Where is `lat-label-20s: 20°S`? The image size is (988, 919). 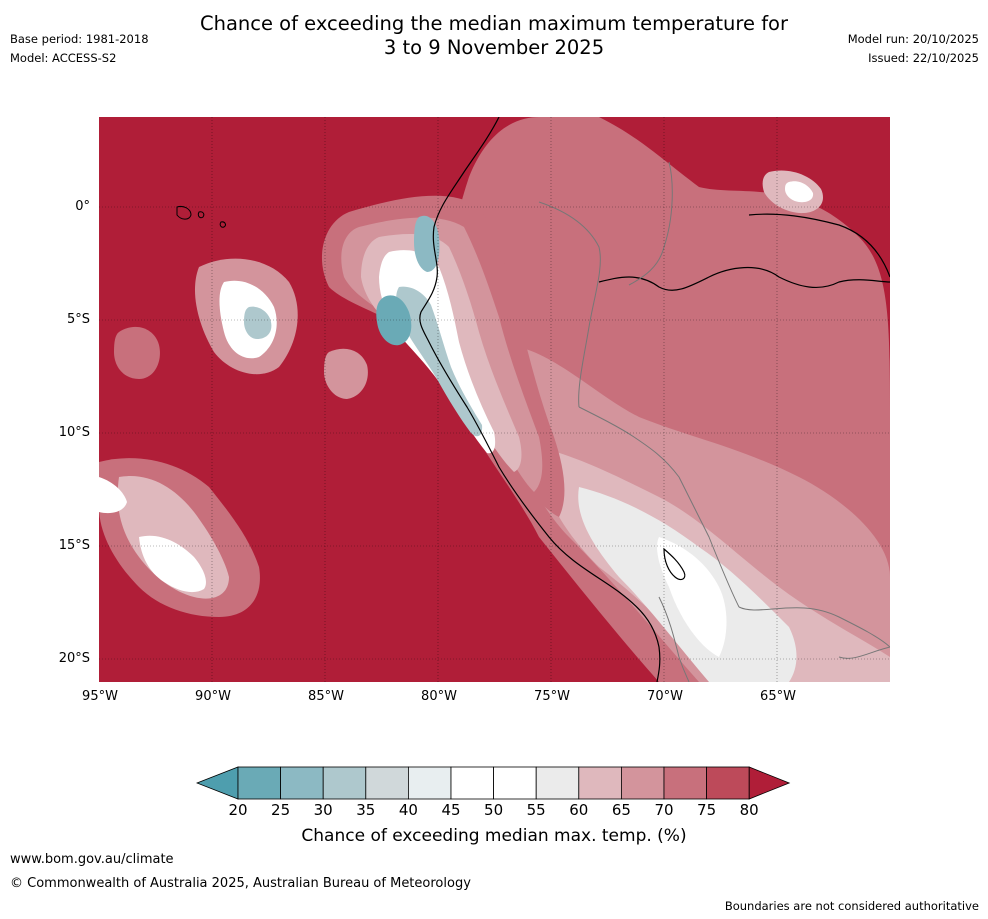
lat-label-20s: 20°S is located at coordinates (74, 658).